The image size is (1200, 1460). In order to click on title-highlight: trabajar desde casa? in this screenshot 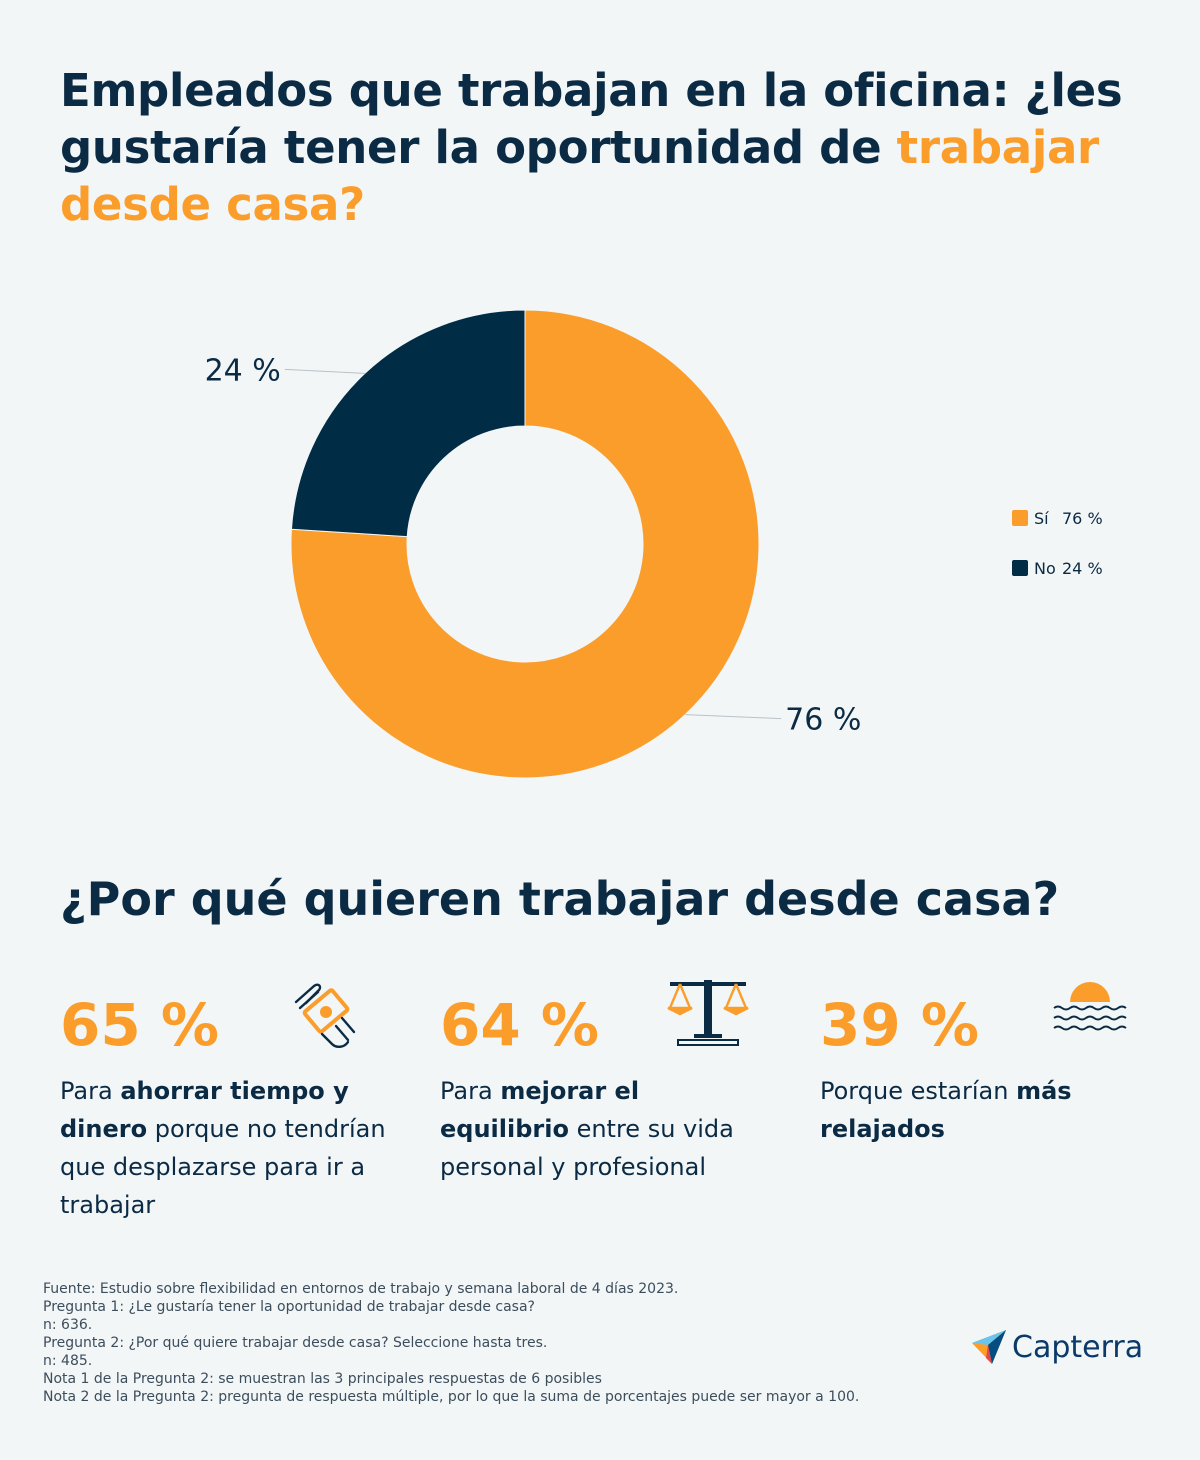, I will do `click(579, 176)`.